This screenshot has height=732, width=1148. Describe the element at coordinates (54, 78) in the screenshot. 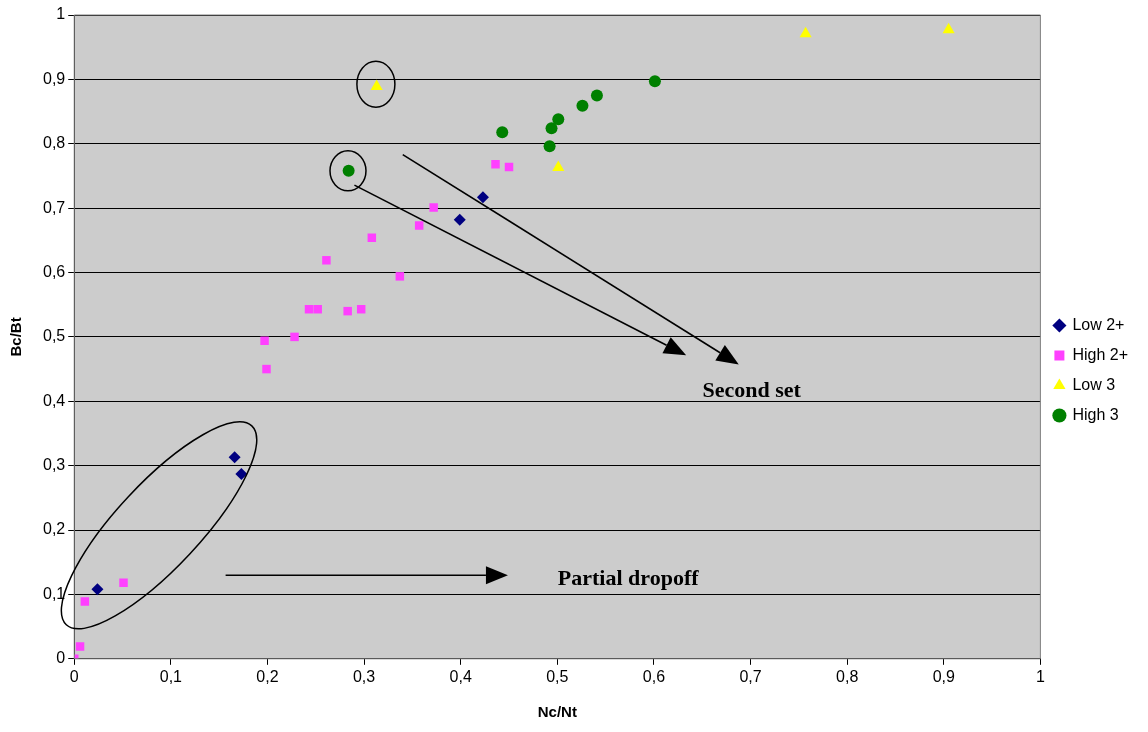

I see `y-tick-label: 0,9` at that location.